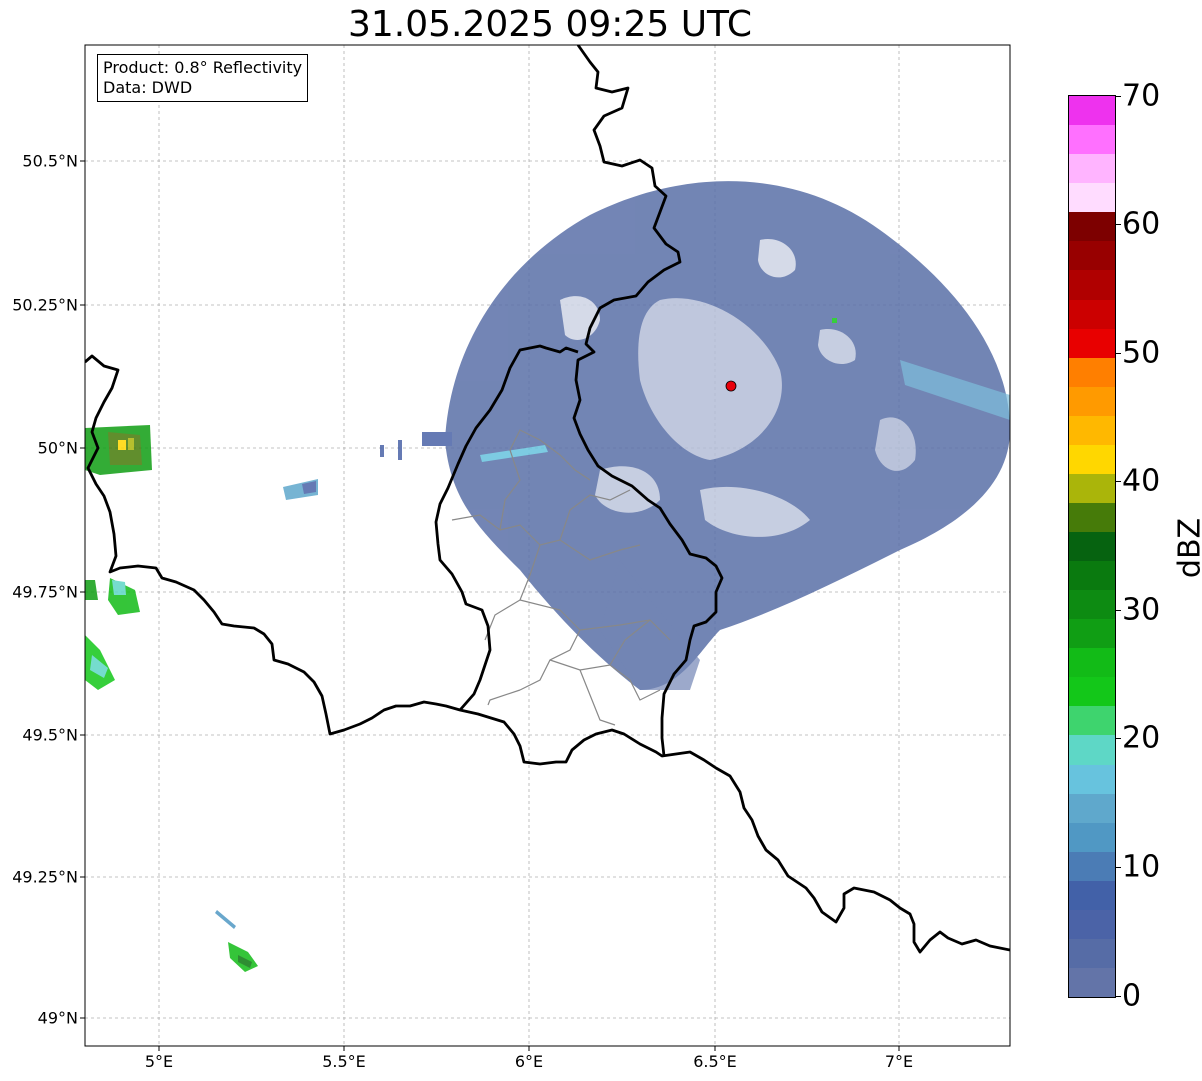 This screenshot has height=1081, width=1202. I want to click on lat-tick-label: 50.5°N, so click(50, 161).